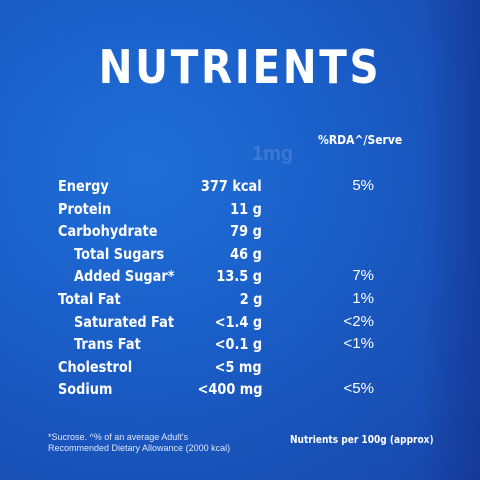 The height and width of the screenshot is (480, 480). I want to click on nutrient-amount: 13.5 g, so click(239, 276).